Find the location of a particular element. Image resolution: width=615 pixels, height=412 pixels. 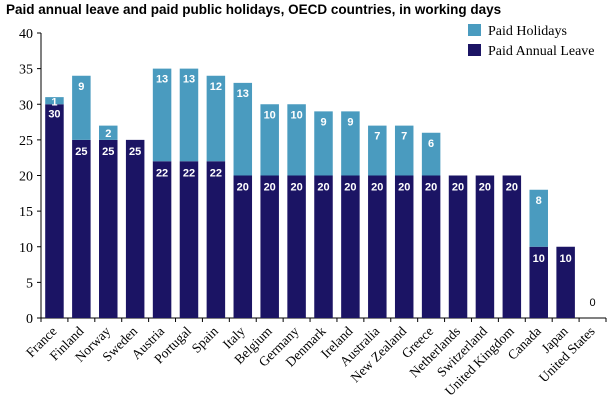

data-label-paid-holidays: 2 is located at coordinates (108, 134).